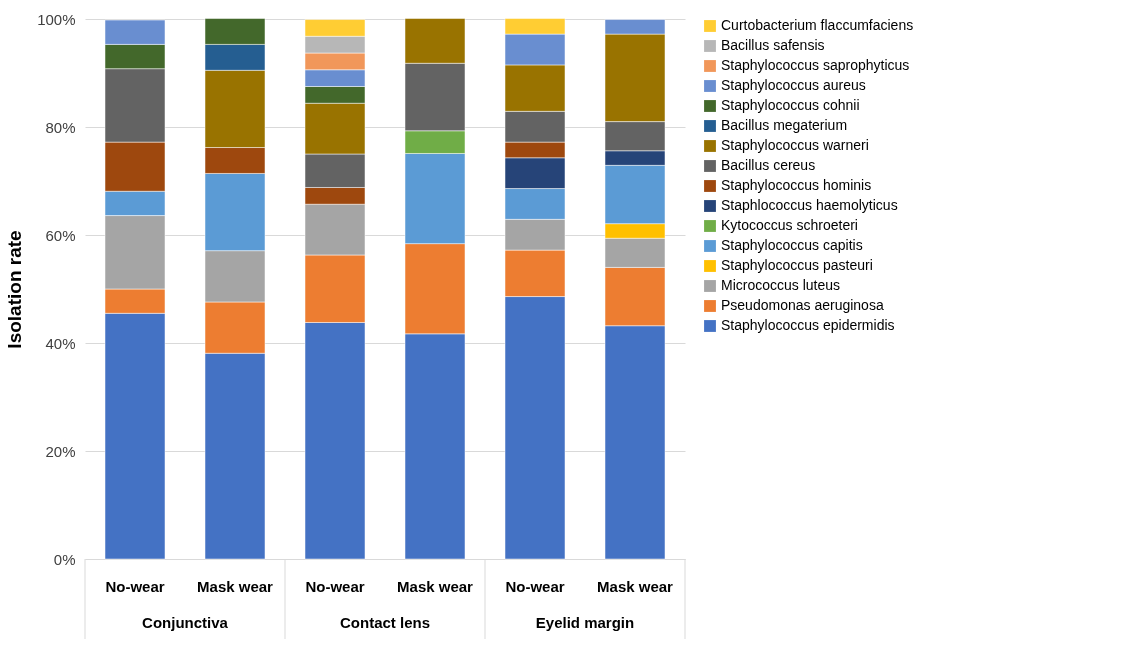 This screenshot has height=662, width=1127. What do you see at coordinates (60, 343) in the screenshot?
I see `y-tick-label: 40%` at bounding box center [60, 343].